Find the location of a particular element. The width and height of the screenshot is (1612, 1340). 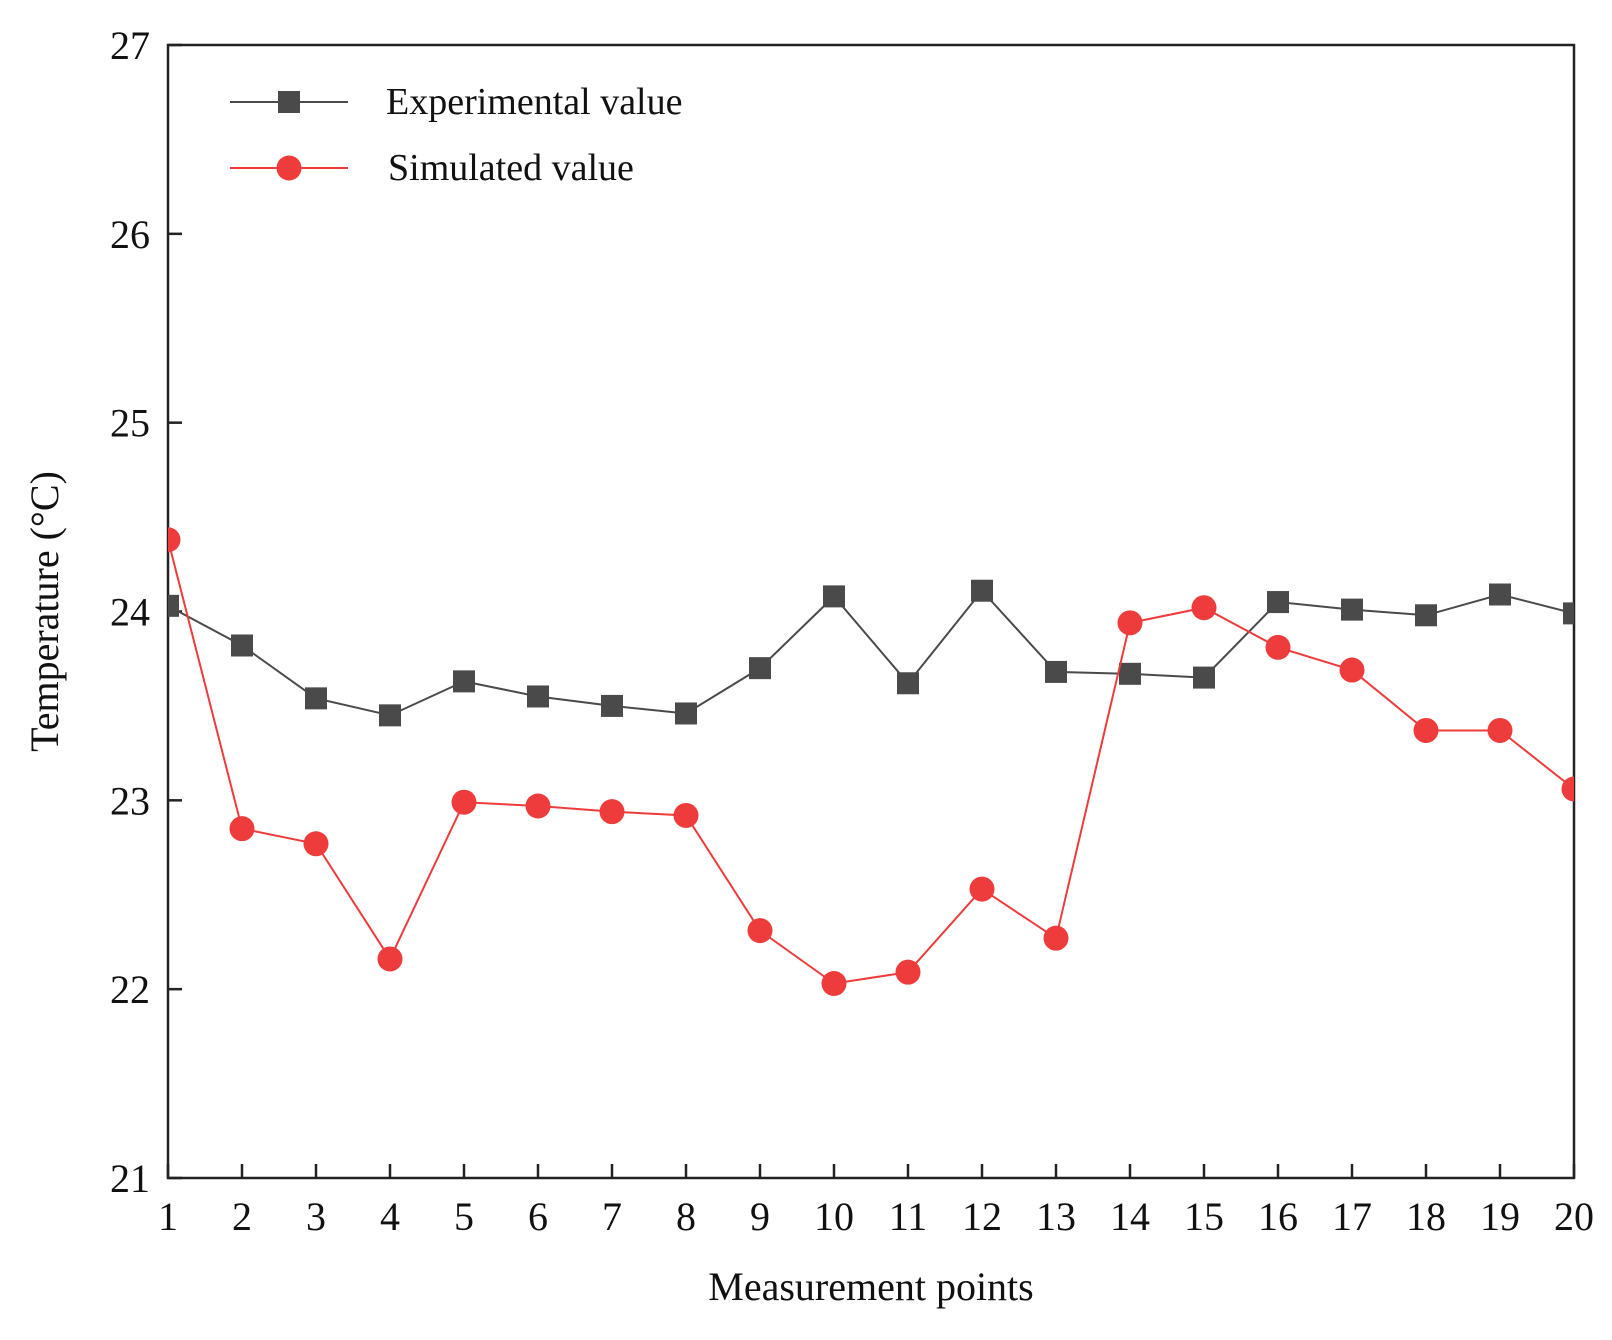

legend-label: Experimental value is located at coordinates (534, 102).